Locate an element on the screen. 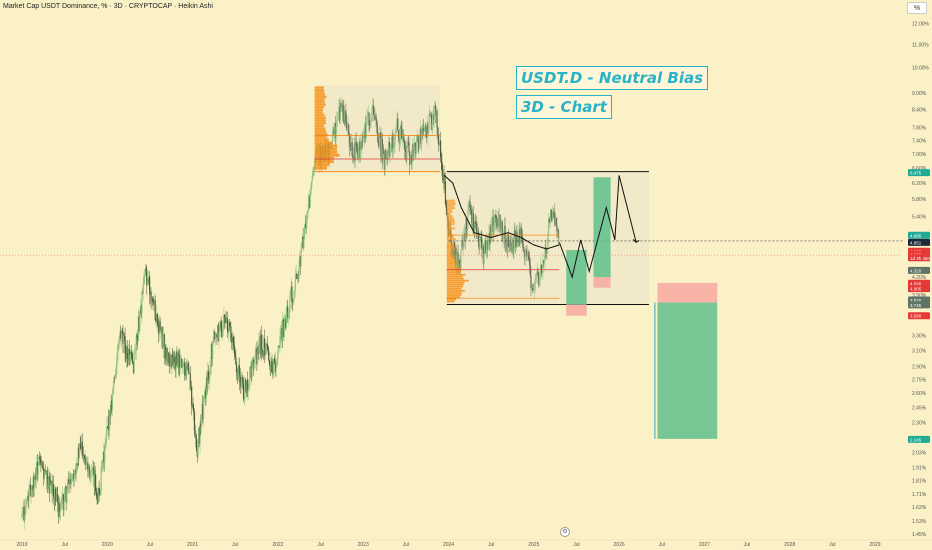 The image size is (932, 550). x-tick-label: Jul is located at coordinates (150, 545).